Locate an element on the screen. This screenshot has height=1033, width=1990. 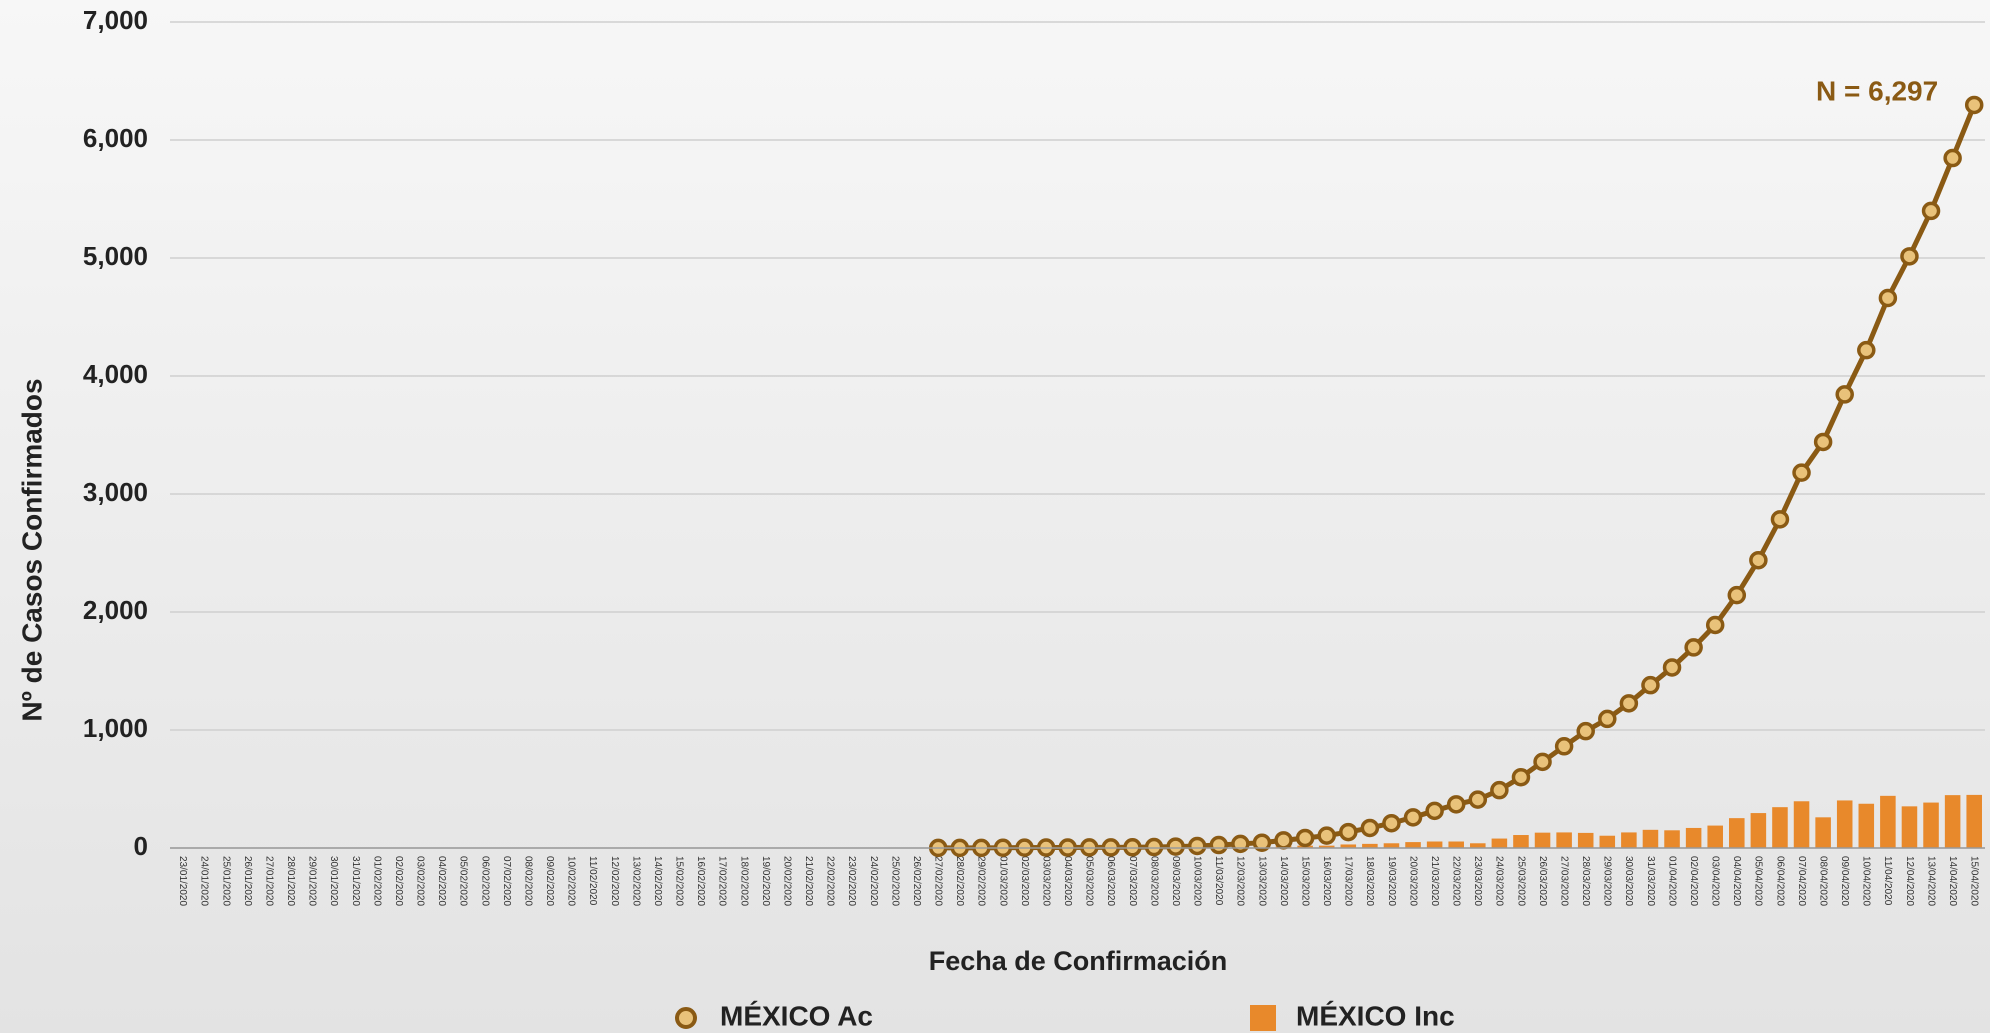
legend-label: MÉXICO Inc is located at coordinates (1375, 1015).